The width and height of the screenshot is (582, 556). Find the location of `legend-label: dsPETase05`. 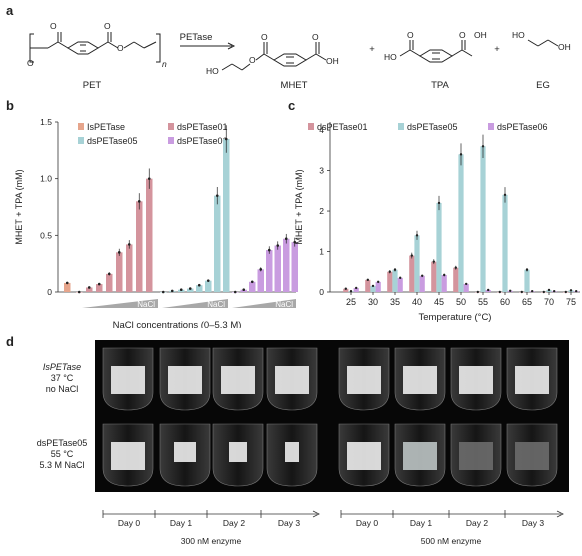

legend-label: dsPETase05 is located at coordinates (432, 127).